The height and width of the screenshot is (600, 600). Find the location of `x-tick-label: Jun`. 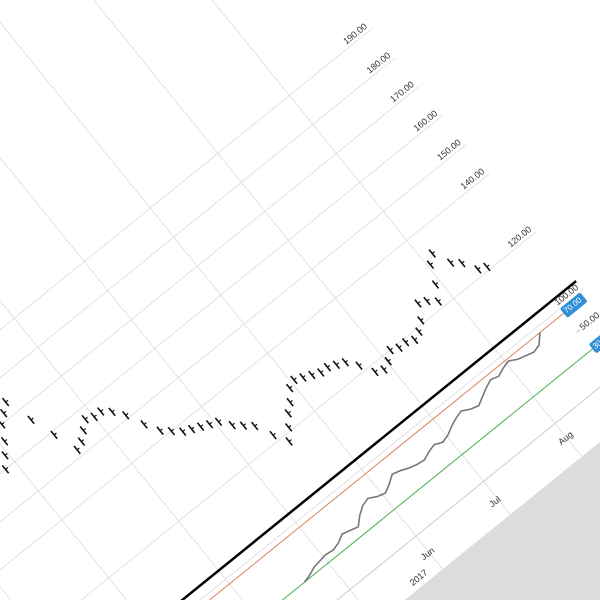

x-tick-label: Jun is located at coordinates (428, 553).